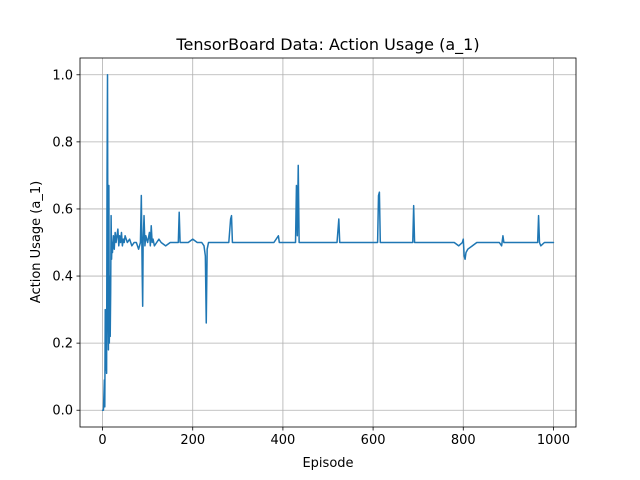 The height and width of the screenshot is (480, 640). I want to click on x-tick-label: 400, so click(282, 440).